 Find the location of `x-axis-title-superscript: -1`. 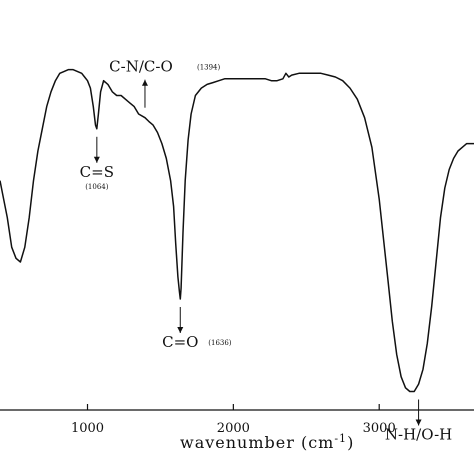

x-axis-title-superscript: -1 is located at coordinates (340, 438).